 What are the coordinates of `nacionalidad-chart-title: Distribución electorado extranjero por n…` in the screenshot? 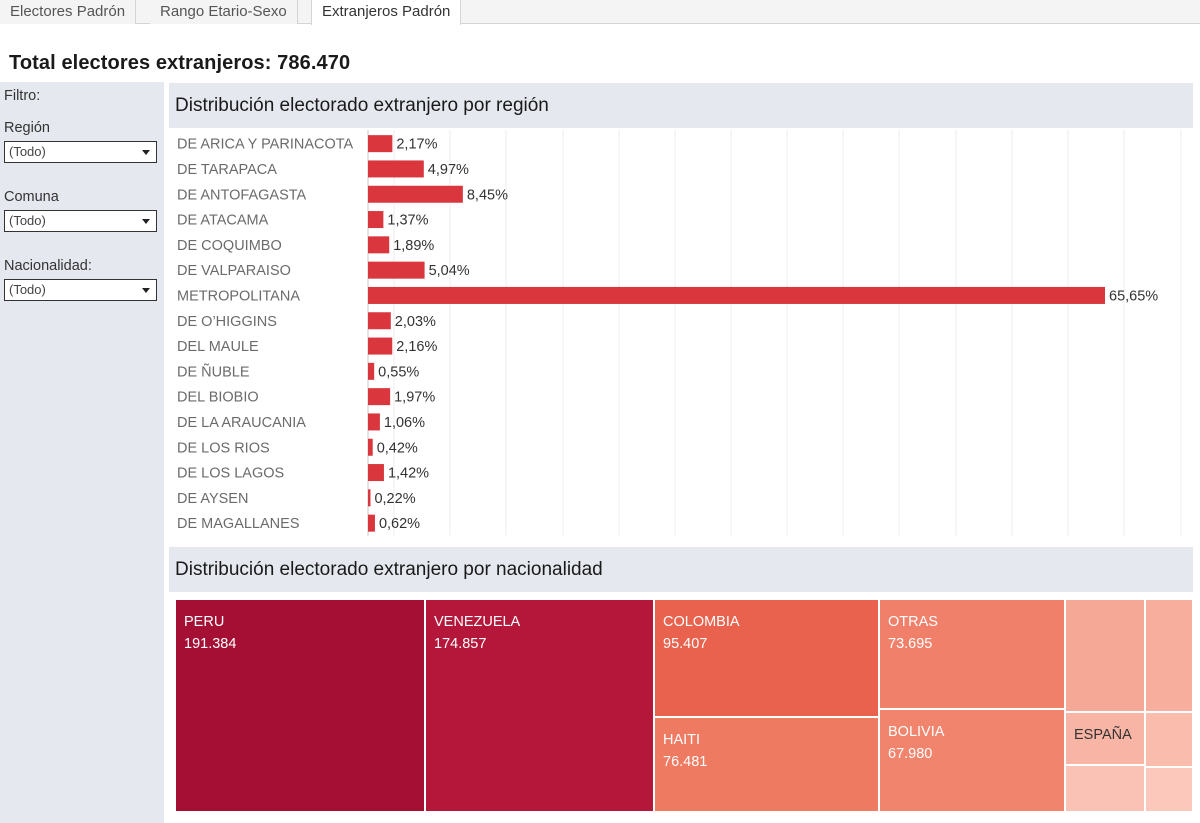 It's located at (389, 569).